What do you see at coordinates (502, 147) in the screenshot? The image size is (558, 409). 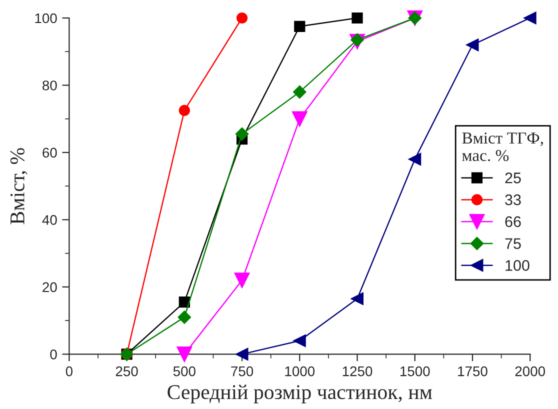 I see `legend-title: Вміст ТГФ, мас. %` at bounding box center [502, 147].